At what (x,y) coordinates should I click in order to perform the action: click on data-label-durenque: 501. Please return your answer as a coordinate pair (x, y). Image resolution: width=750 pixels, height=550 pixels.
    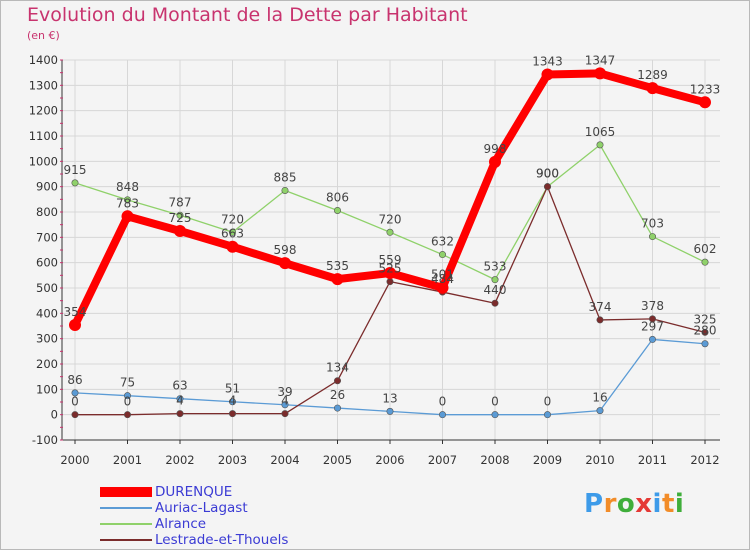
    Looking at the image, I should click on (442, 275).